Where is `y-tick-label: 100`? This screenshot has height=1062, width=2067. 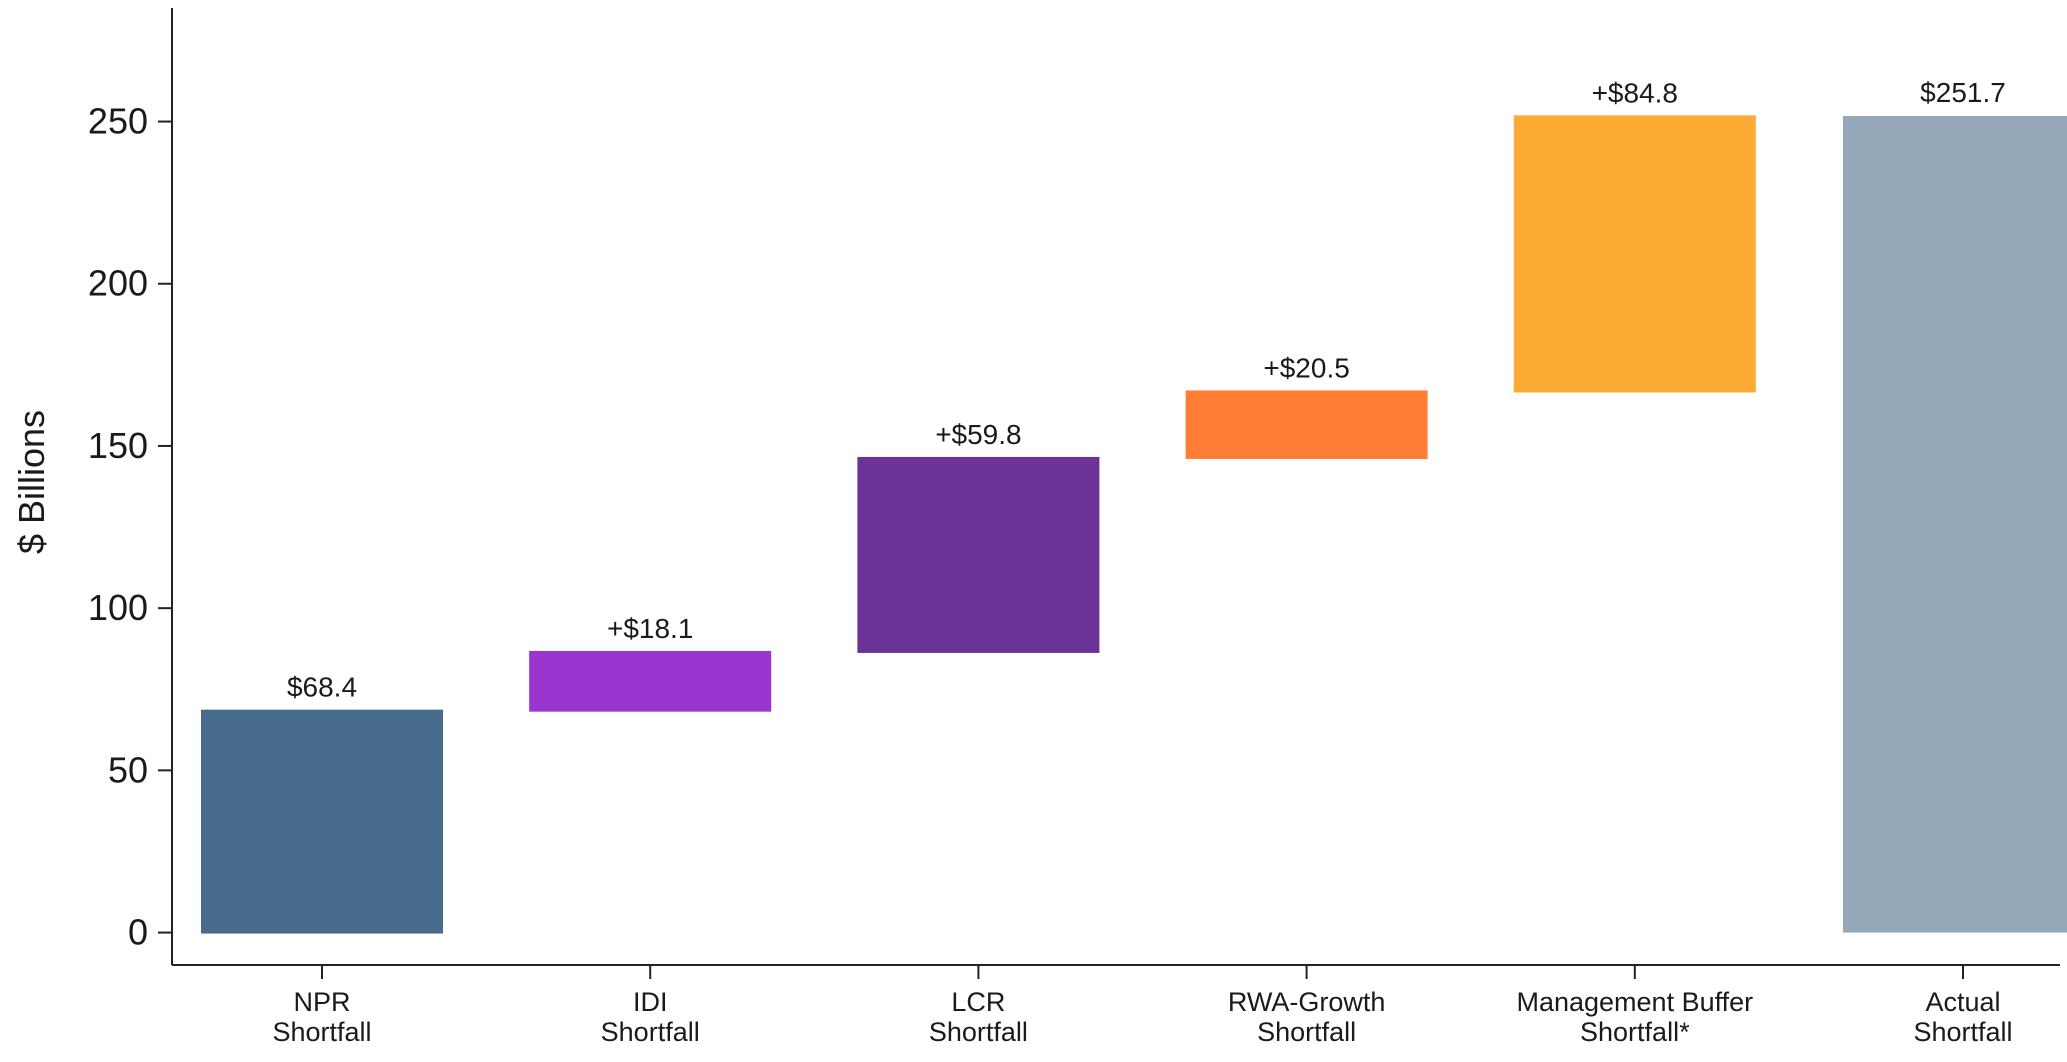
y-tick-label: 100 is located at coordinates (118, 607).